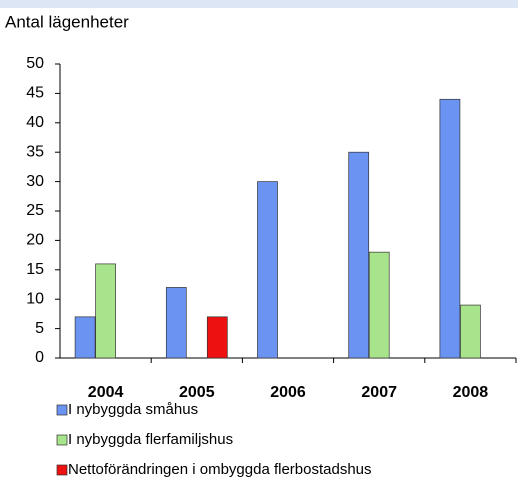 Image resolution: width=518 pixels, height=490 pixels. Describe the element at coordinates (259, 4) in the screenshot. I see `header-band` at that location.